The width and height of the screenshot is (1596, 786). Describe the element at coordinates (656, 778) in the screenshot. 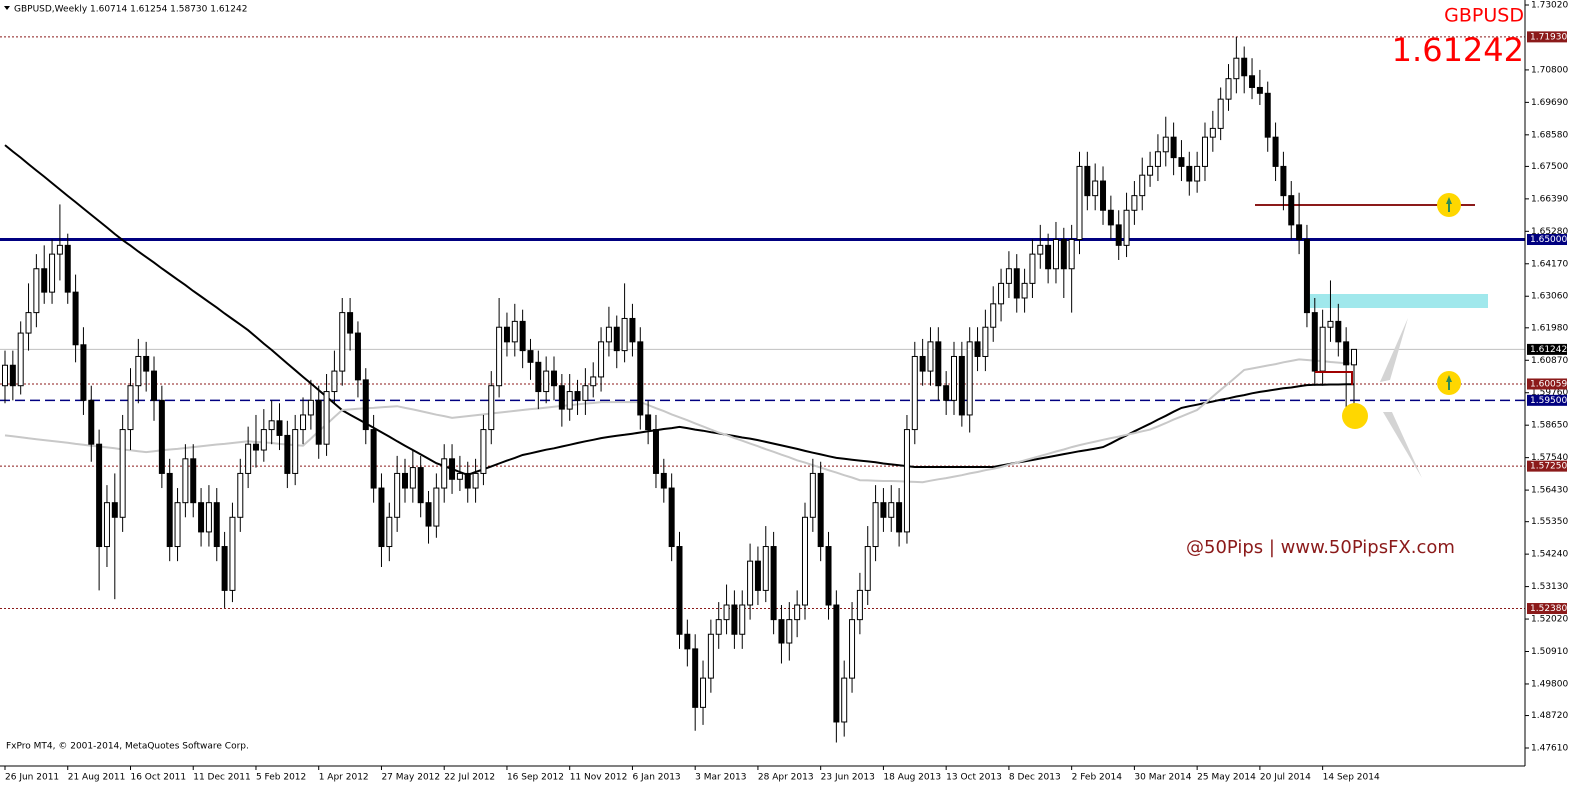

I see `x-tick-label: 6 Jan 2013` at that location.